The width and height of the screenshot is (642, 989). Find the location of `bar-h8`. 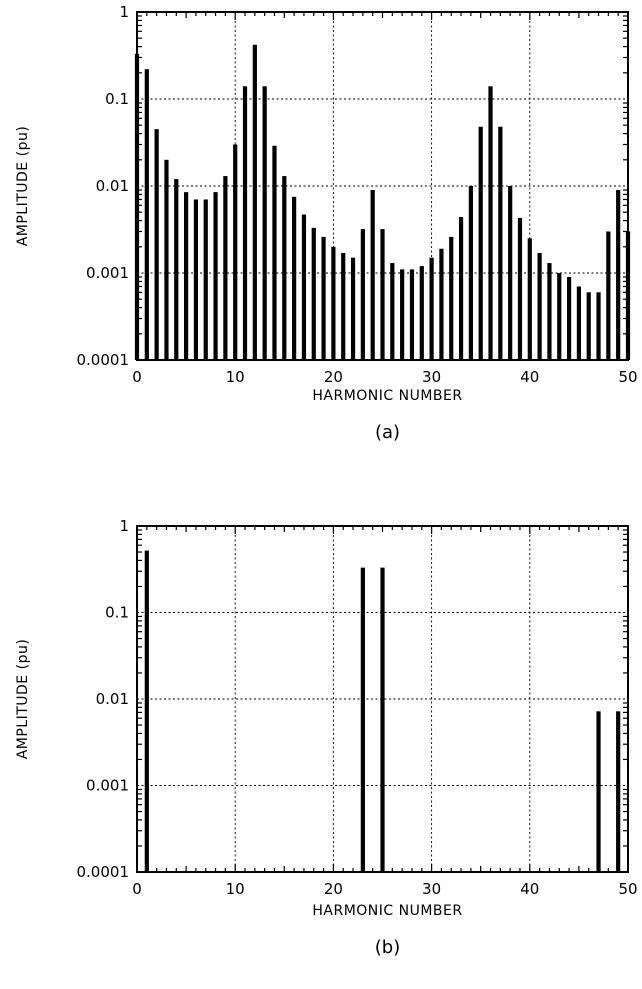

bar-h8 is located at coordinates (215, 276).